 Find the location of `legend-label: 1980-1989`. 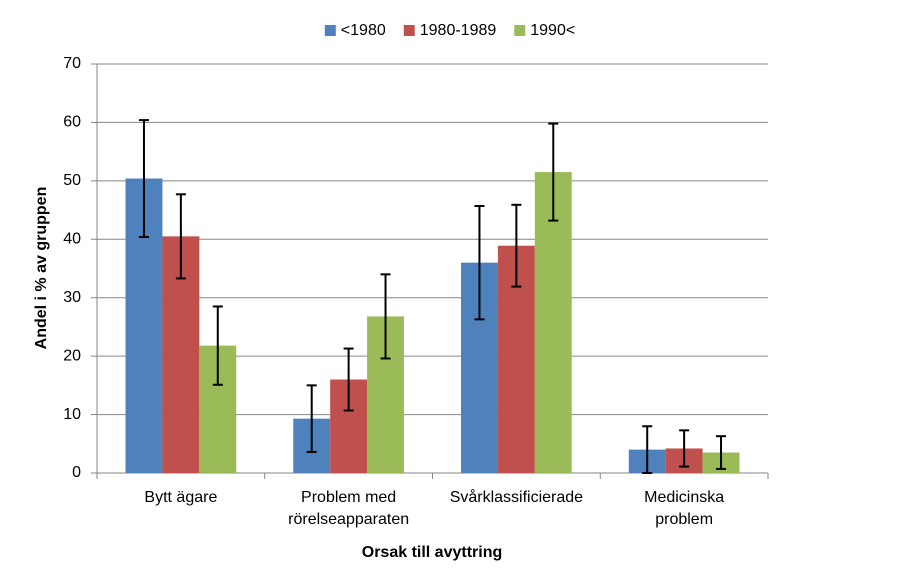

legend-label: 1980-1989 is located at coordinates (458, 30).